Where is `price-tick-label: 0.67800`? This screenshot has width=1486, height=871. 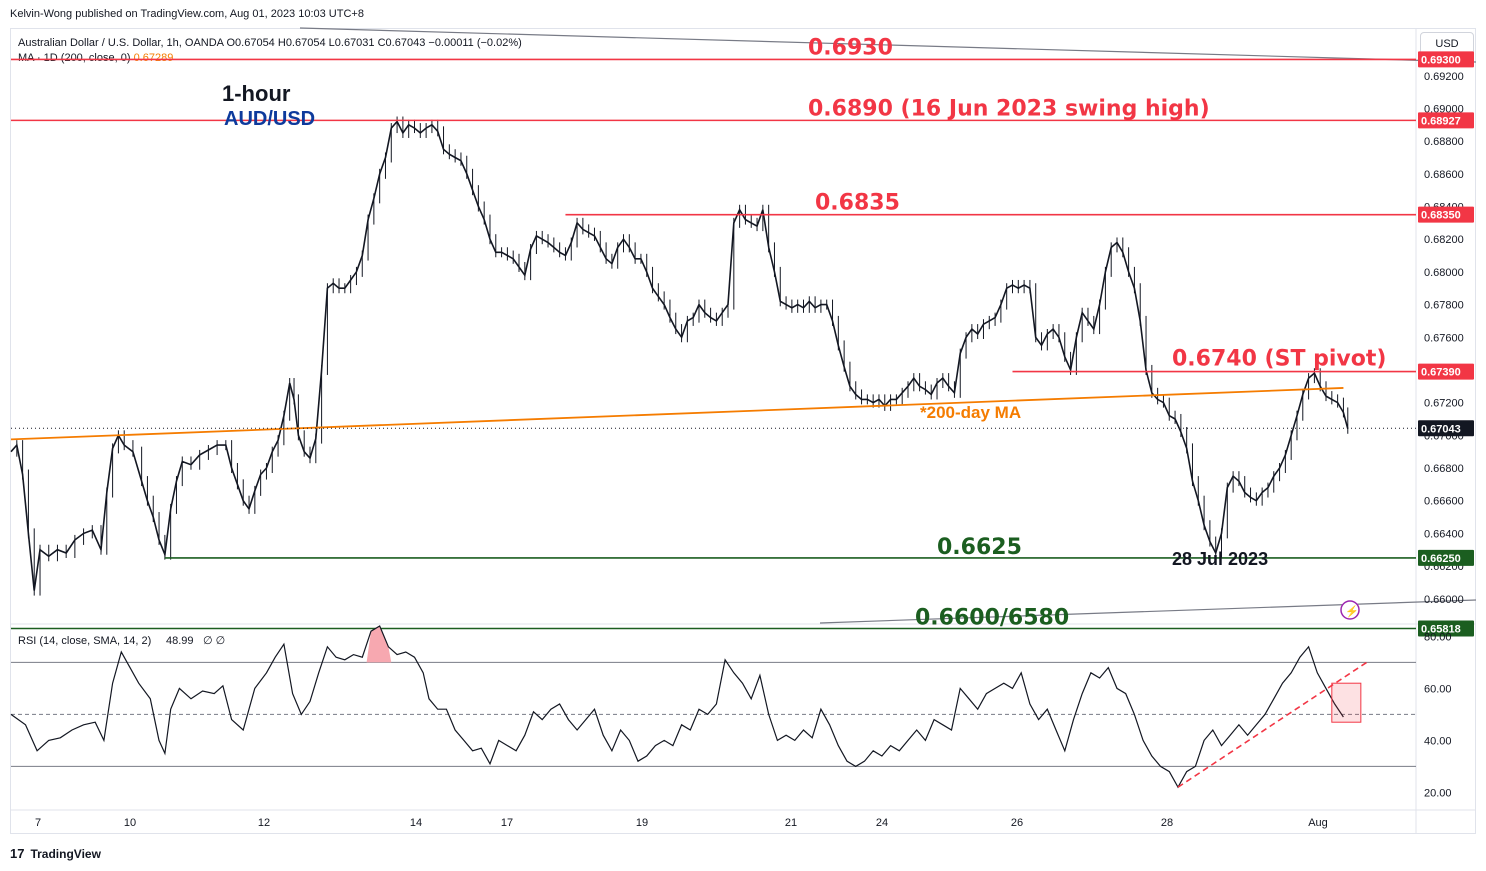
price-tick-label: 0.67800 is located at coordinates (1444, 306).